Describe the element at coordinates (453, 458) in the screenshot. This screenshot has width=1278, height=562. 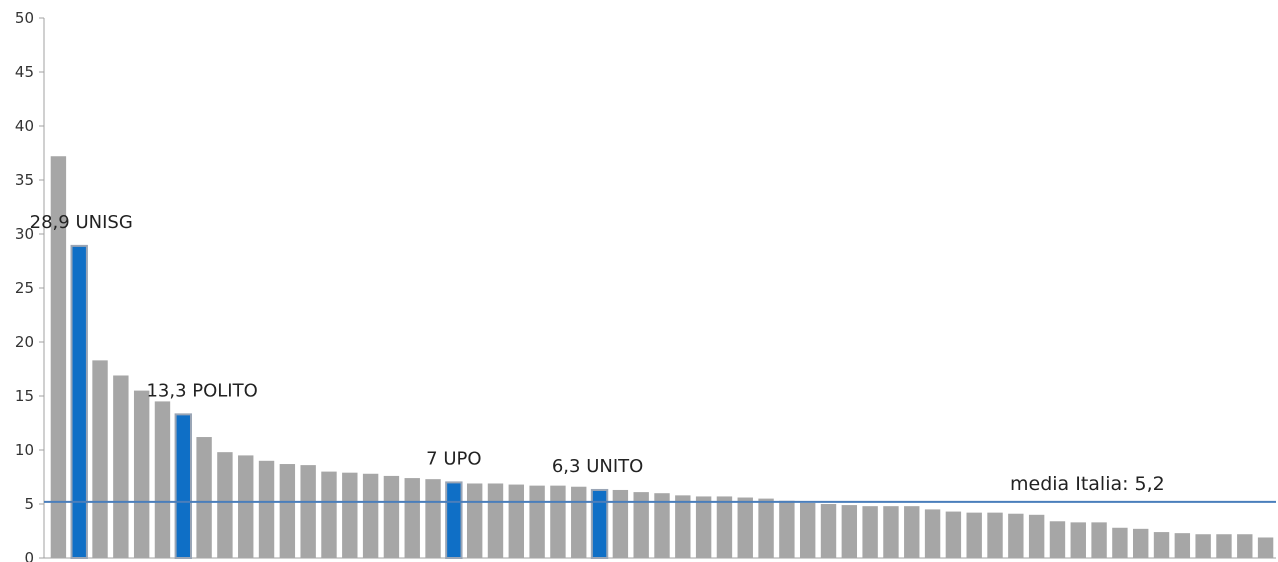
I see `bar-data-label: 7 UPO` at that location.